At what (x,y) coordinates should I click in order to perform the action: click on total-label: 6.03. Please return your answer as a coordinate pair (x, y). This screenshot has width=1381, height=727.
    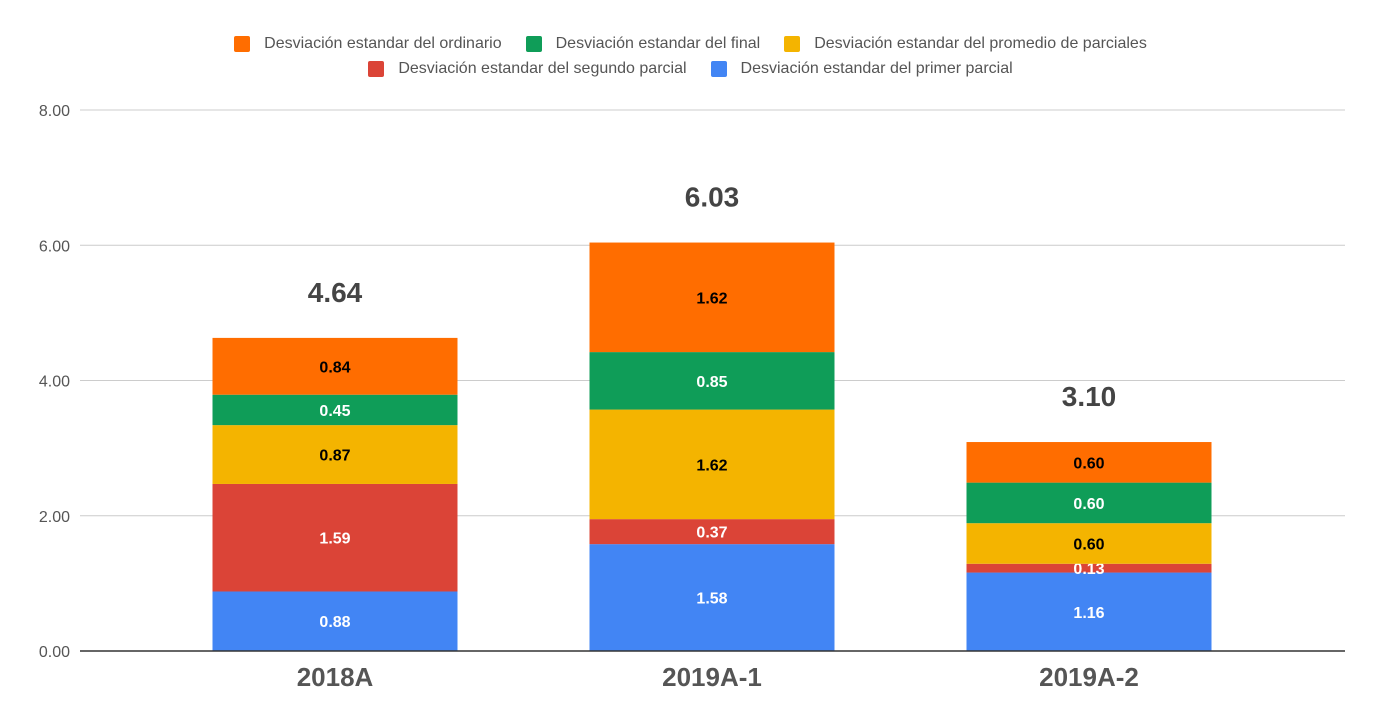
    Looking at the image, I should click on (712, 197).